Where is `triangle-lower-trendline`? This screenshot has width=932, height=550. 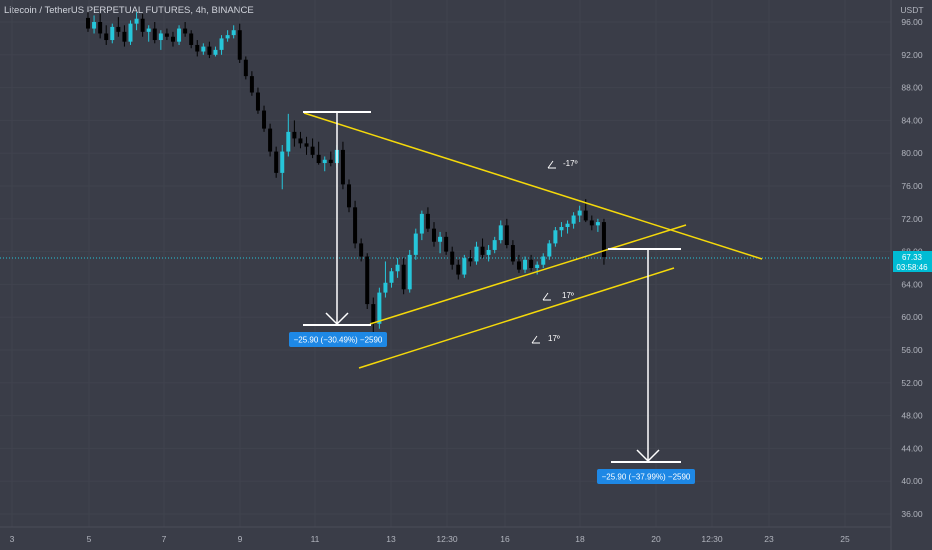 triangle-lower-trendline is located at coordinates (528, 274).